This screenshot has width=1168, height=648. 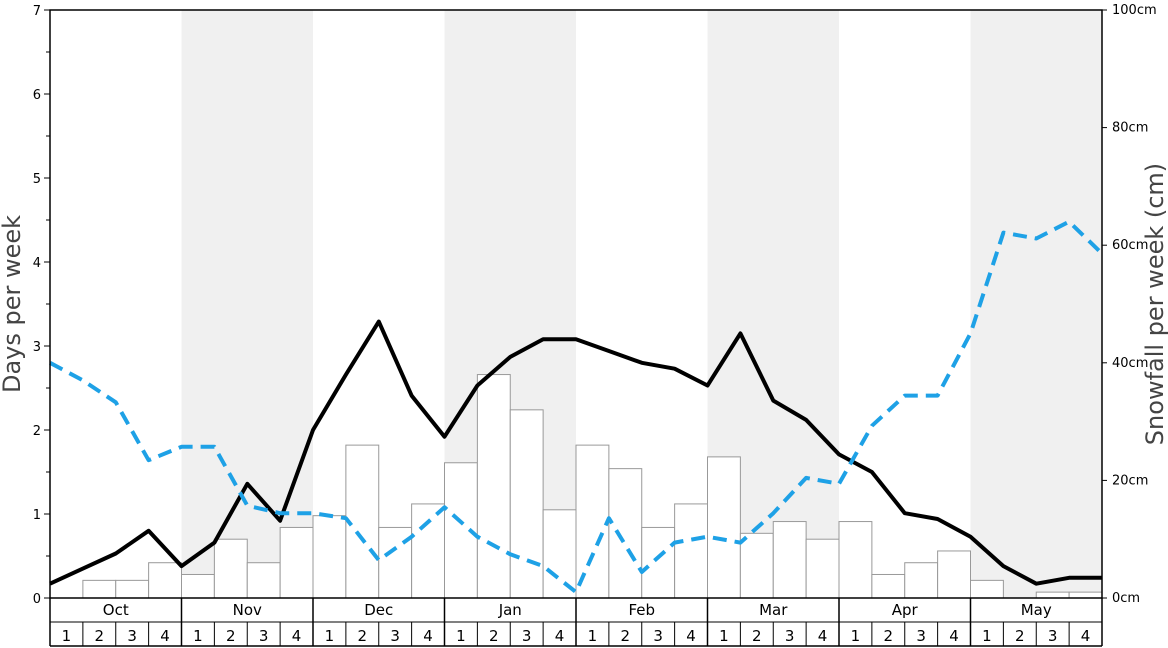 What do you see at coordinates (37, 179) in the screenshot?
I see `left-tick-label: 5` at bounding box center [37, 179].